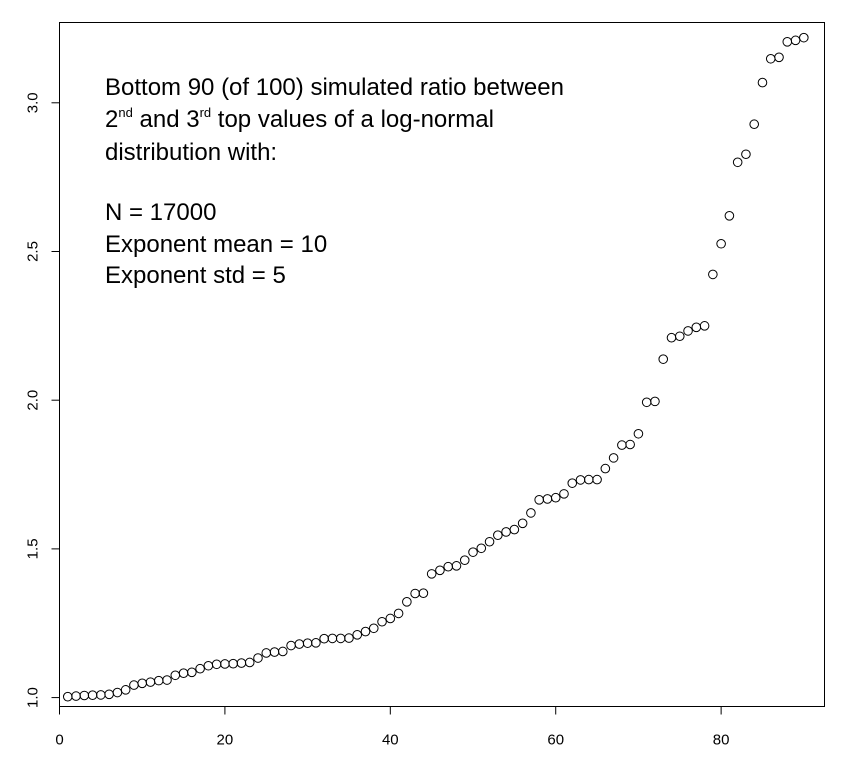  I want to click on x-tick-label: 60, so click(555, 740).